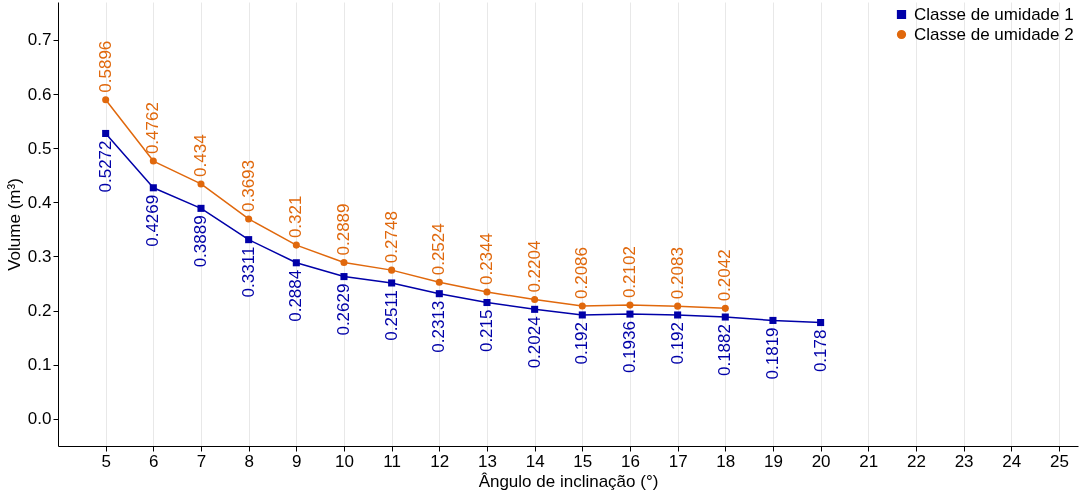 The height and width of the screenshot is (494, 1083). What do you see at coordinates (994, 34) in the screenshot?
I see `legend-label: Classe de umidade 2` at bounding box center [994, 34].